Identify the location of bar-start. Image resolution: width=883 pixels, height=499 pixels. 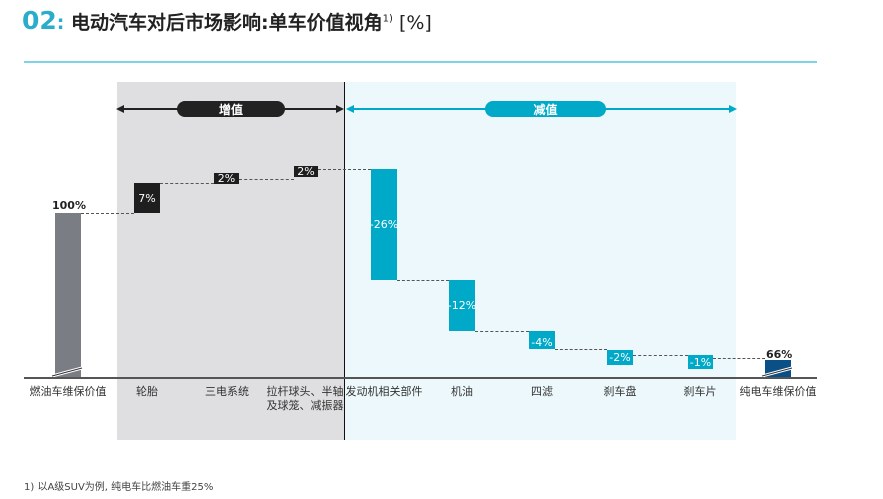
(68, 295).